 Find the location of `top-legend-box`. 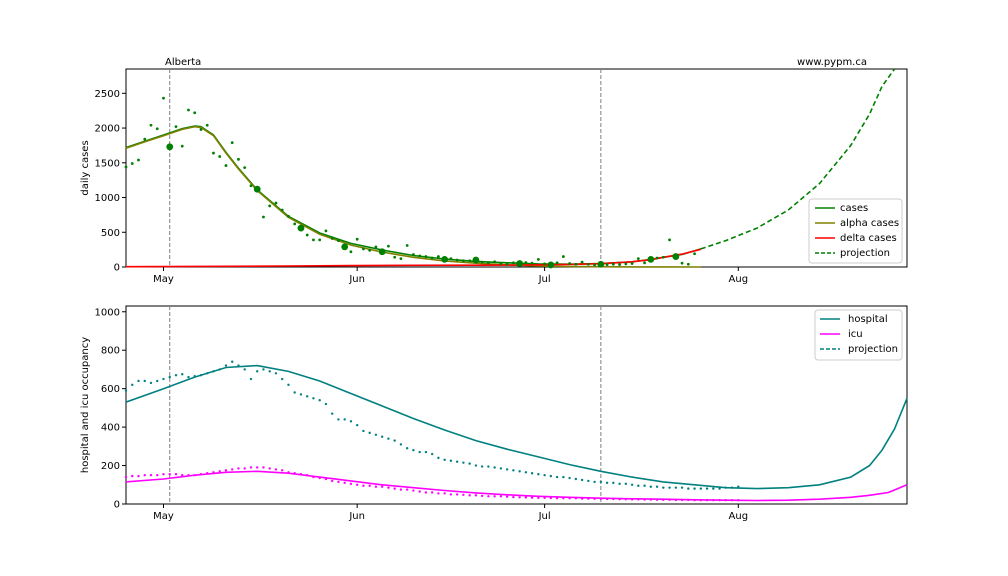

top-legend-box is located at coordinates (855, 231).